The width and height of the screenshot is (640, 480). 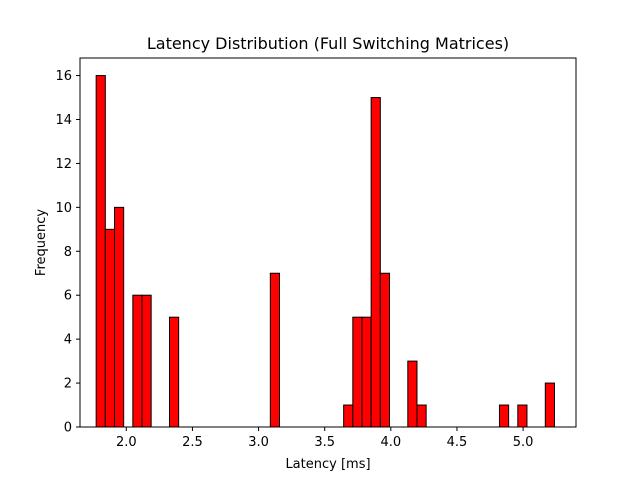 What do you see at coordinates (126, 442) in the screenshot?
I see `x-tick-label: 2.0` at bounding box center [126, 442].